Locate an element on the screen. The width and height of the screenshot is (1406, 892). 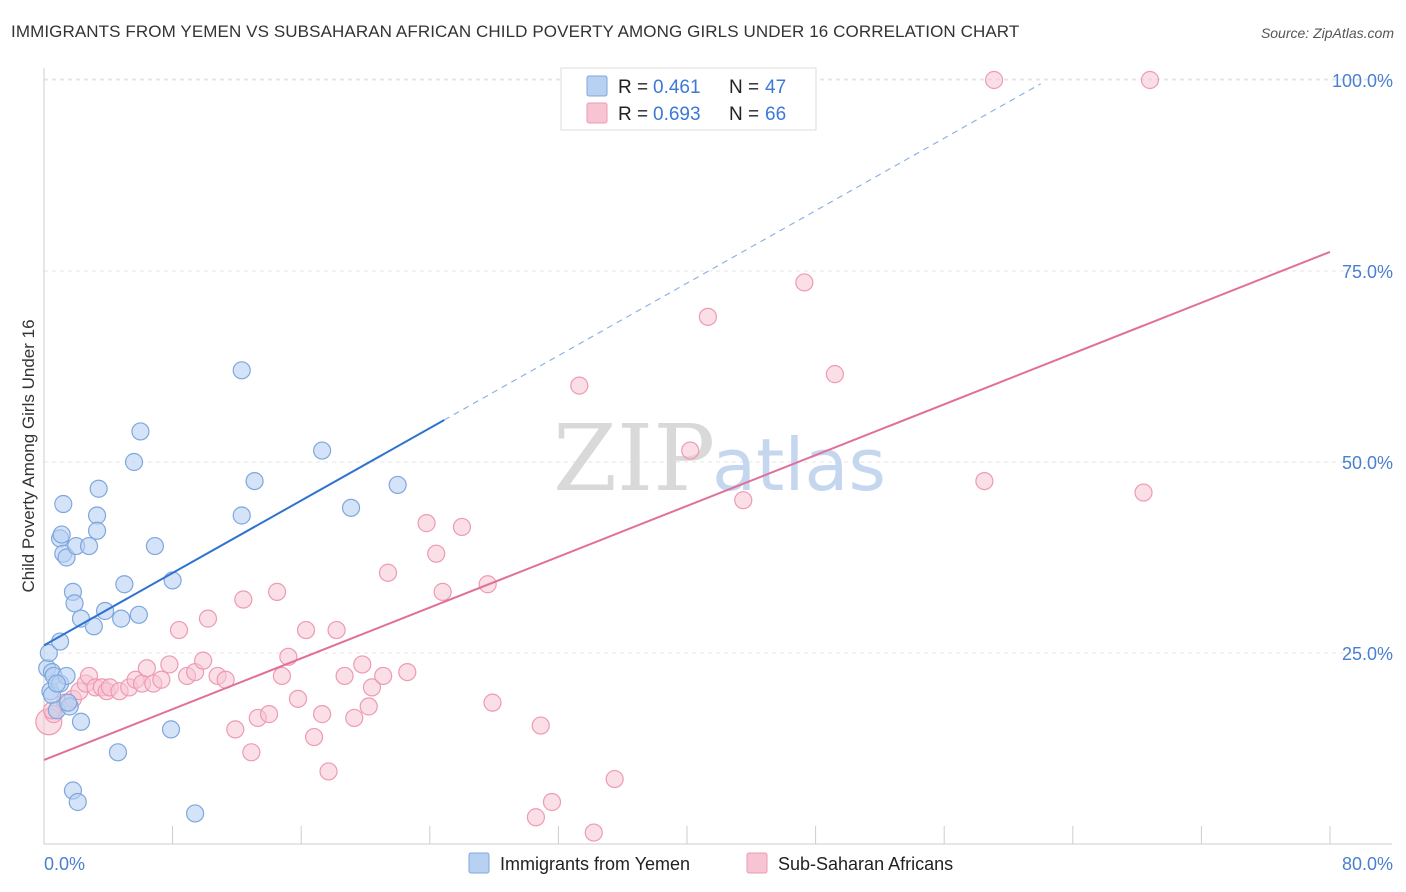
x-tick-label-min: 0.0% is located at coordinates (64, 864).